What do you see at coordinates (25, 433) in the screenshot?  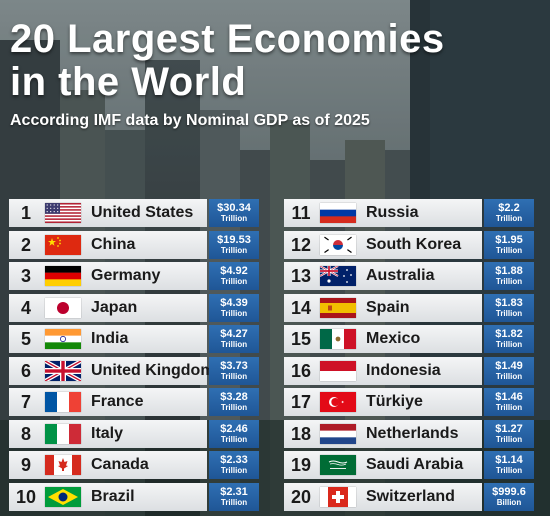 I see `rank-number: 8` at bounding box center [25, 433].